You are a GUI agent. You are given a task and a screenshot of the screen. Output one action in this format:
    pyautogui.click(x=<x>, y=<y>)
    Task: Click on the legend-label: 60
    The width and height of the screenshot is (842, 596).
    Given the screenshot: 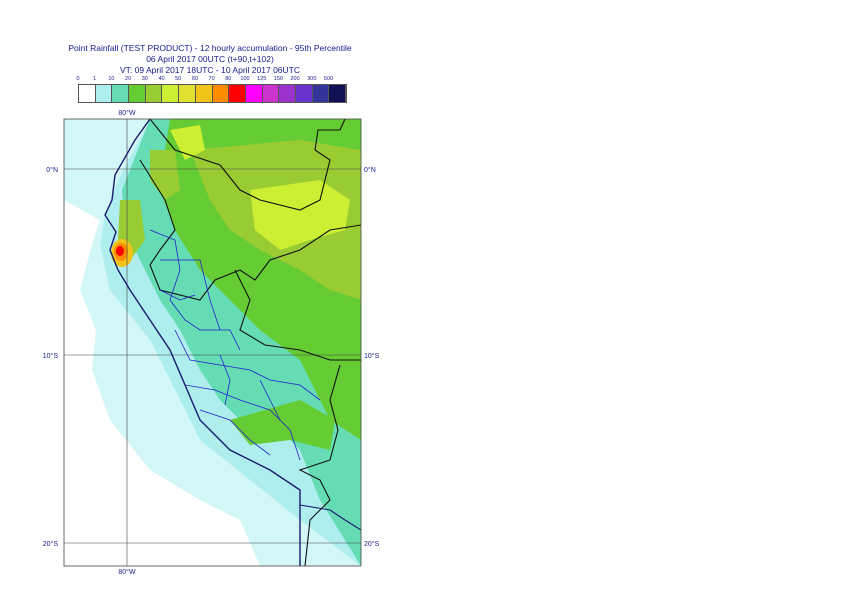 What is the action you would take?
    pyautogui.click(x=194, y=79)
    